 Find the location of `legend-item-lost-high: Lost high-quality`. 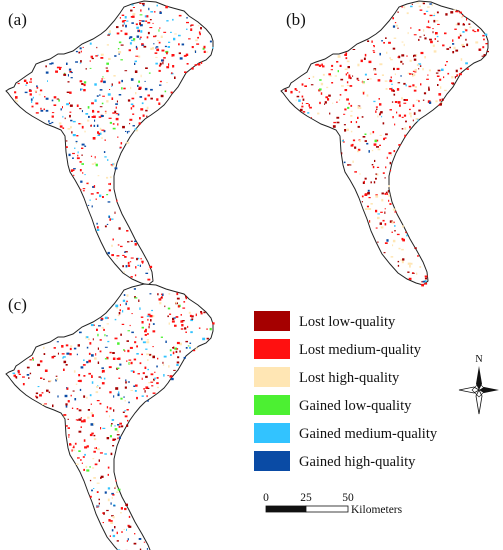

legend-item-lost-high: Lost high-quality is located at coordinates (327, 377).